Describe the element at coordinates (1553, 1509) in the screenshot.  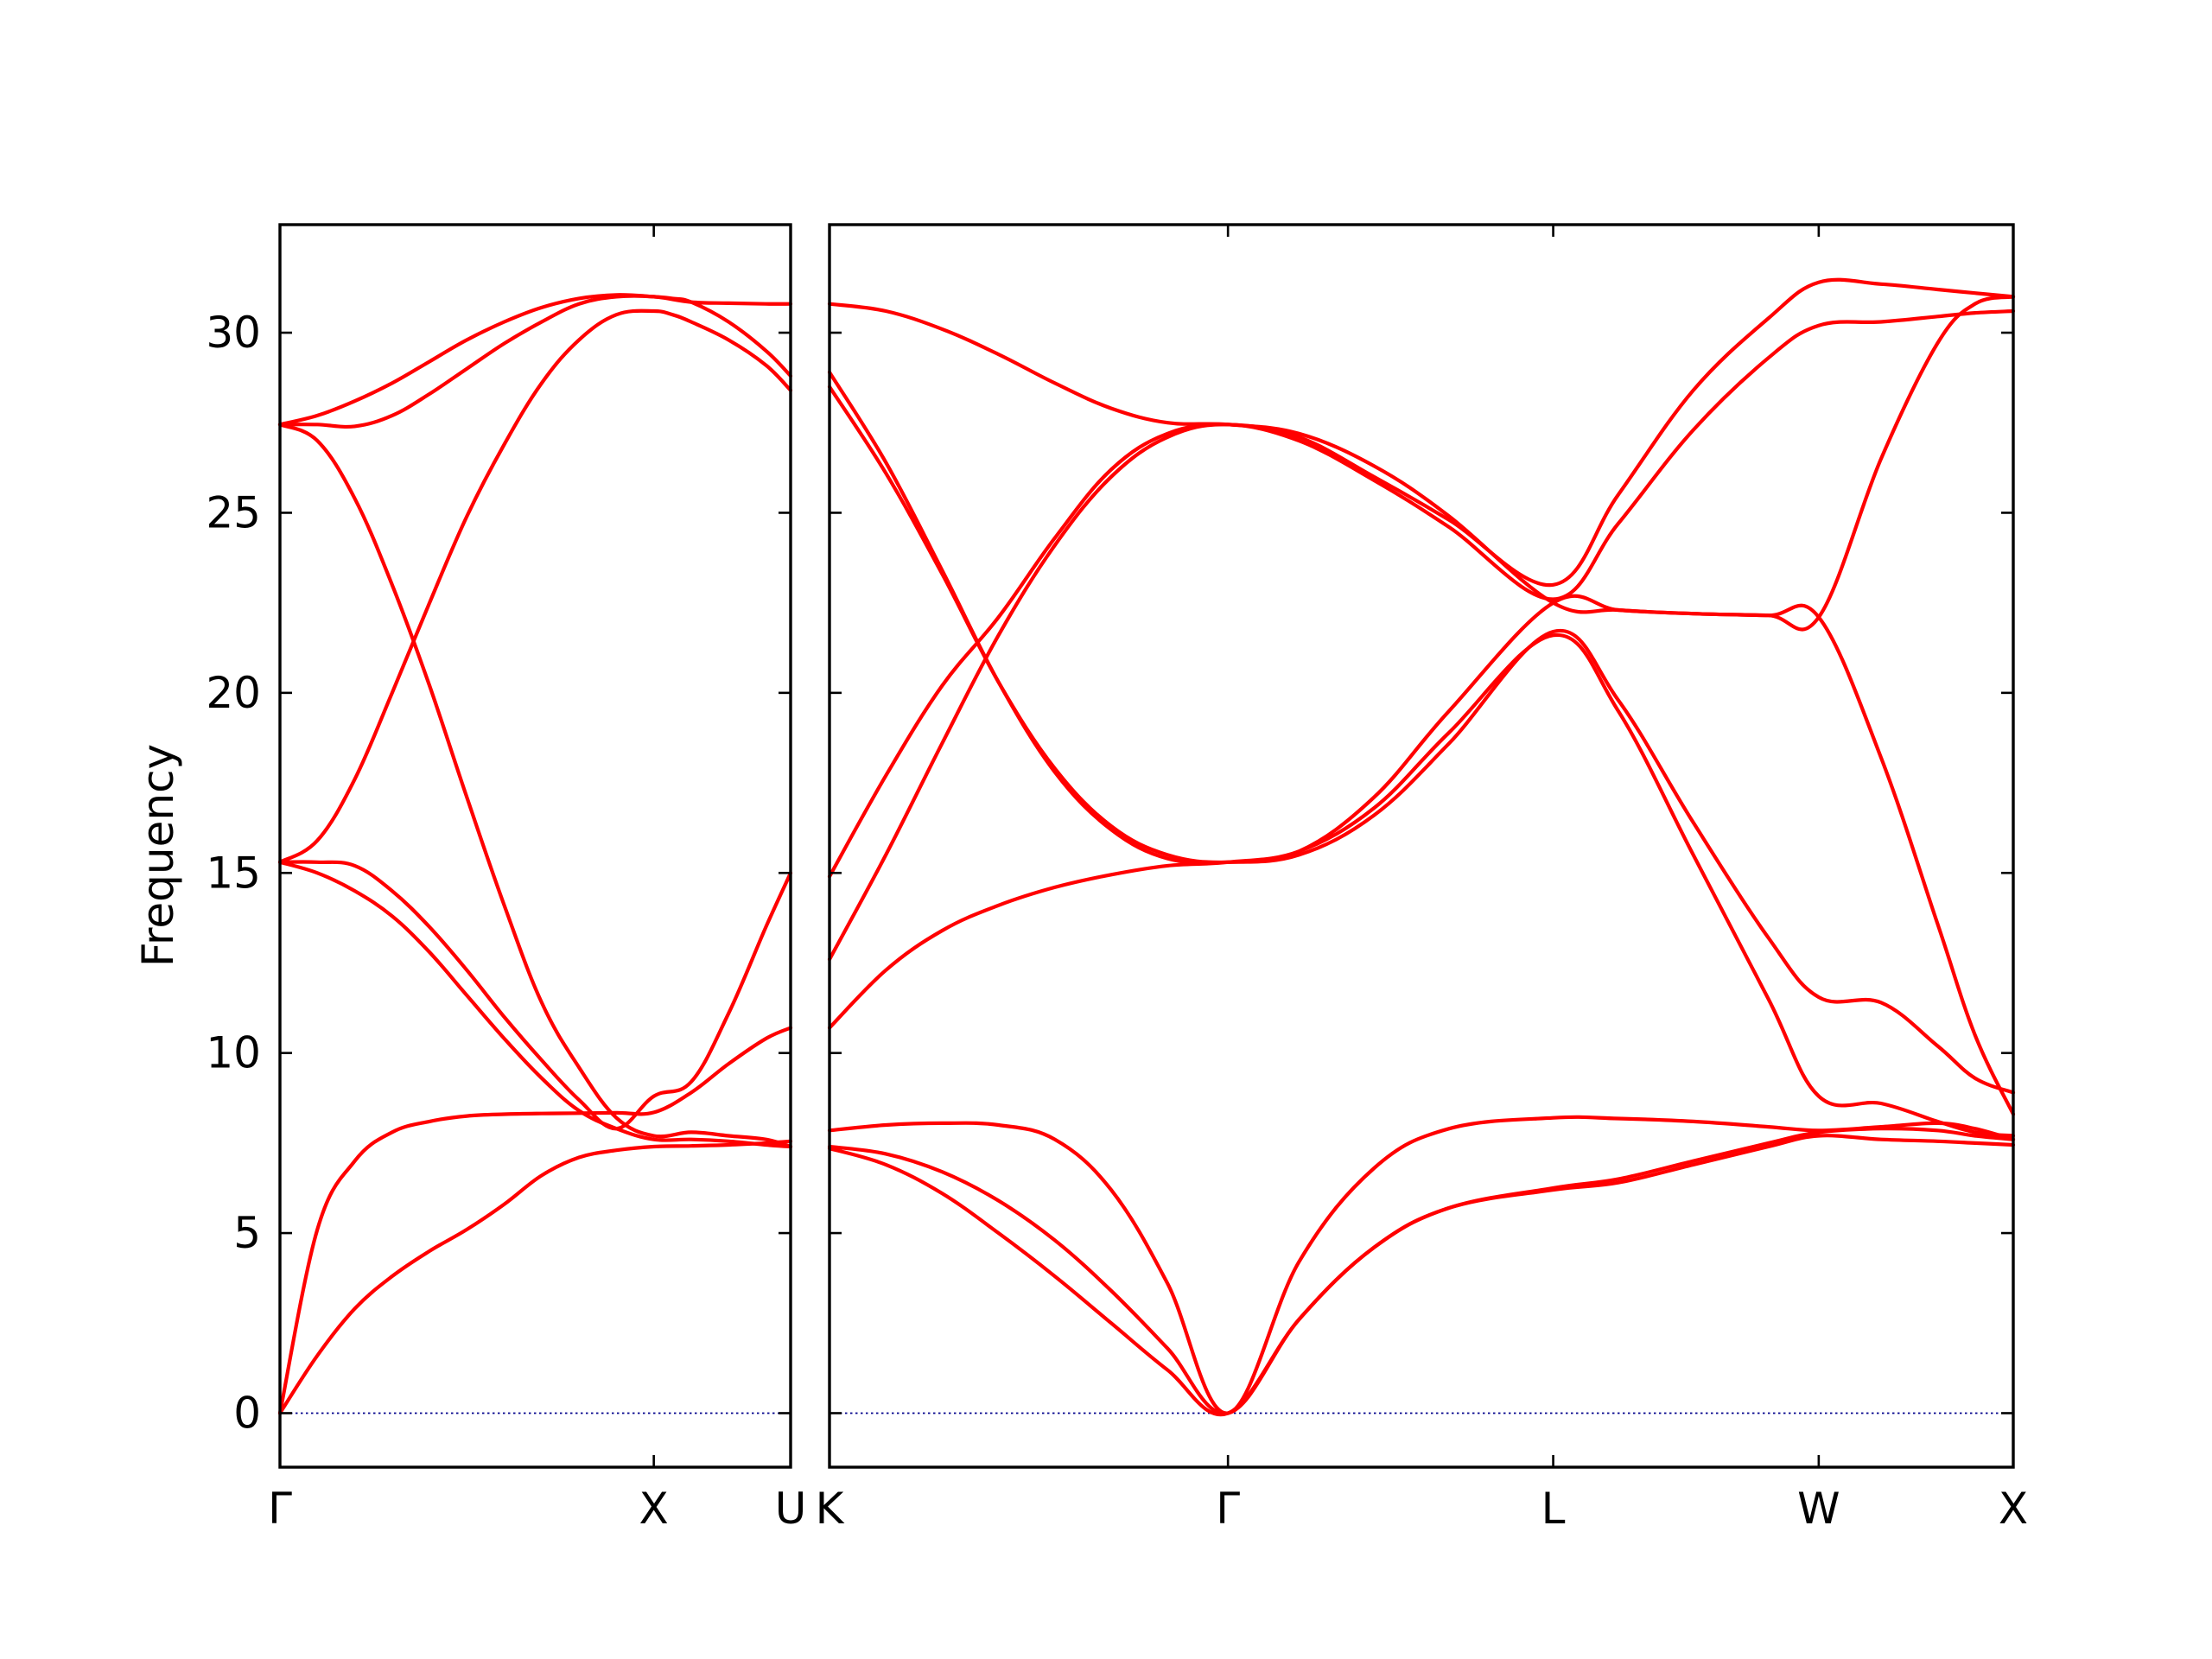
I see `x-tick-label: L` at that location.